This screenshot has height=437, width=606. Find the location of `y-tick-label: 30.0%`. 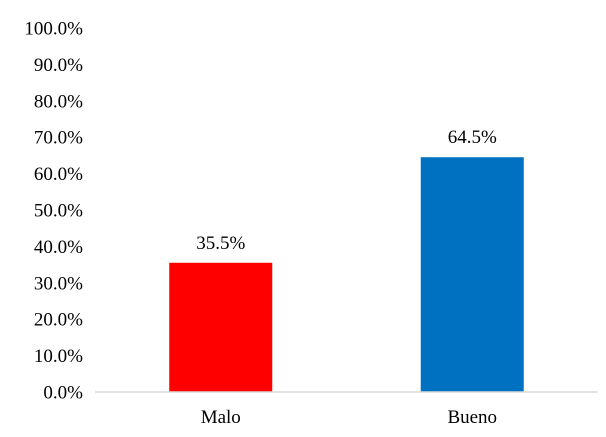

y-tick-label: 30.0% is located at coordinates (58, 283).